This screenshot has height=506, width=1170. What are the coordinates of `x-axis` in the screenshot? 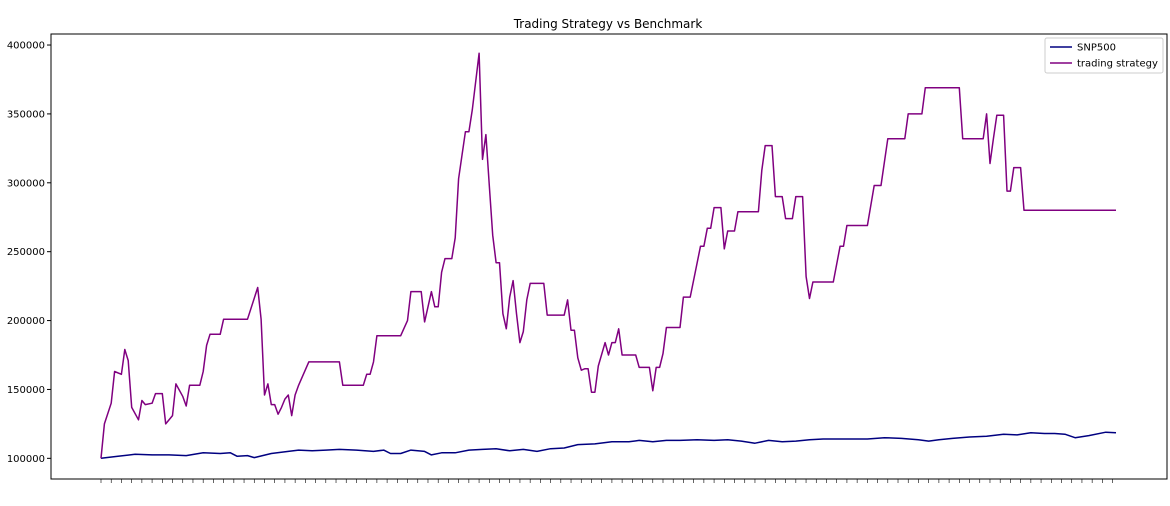 It's located at (606, 481).